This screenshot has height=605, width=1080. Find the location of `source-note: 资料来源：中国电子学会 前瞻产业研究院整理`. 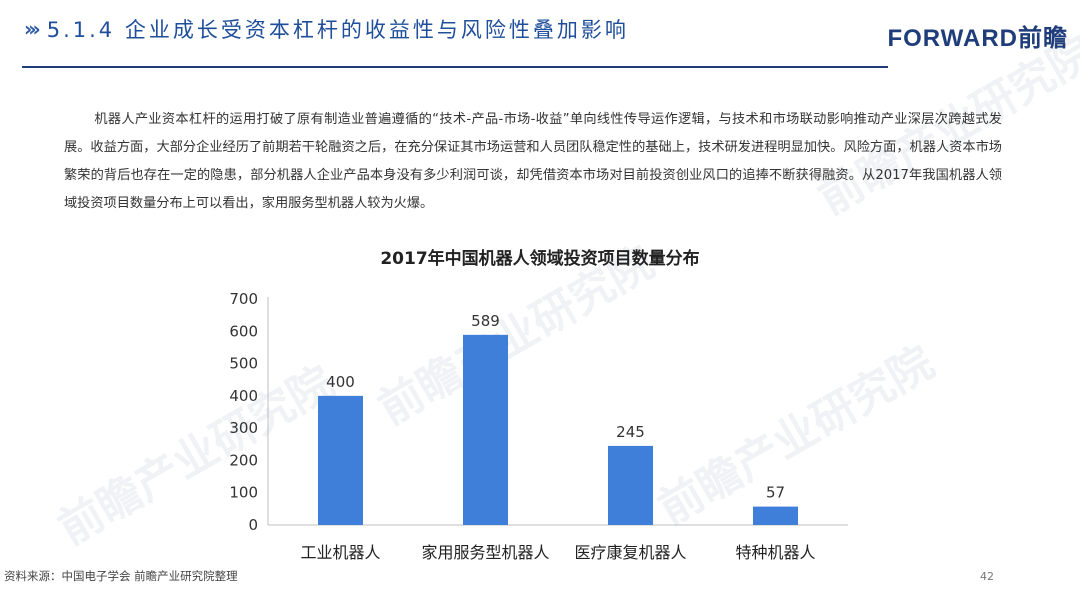

source-note: 资料来源：中国电子学会 前瞻产业研究院整理 is located at coordinates (121, 576).